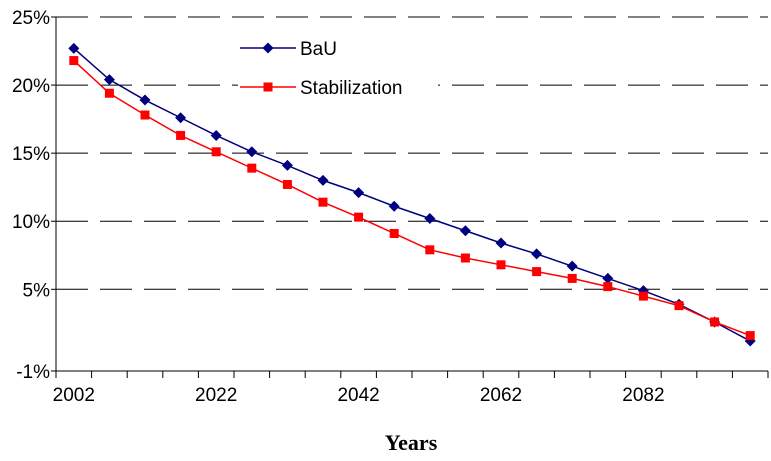  Describe the element at coordinates (338, 67) in the screenshot. I see `legend: BaU Stabilization` at that location.